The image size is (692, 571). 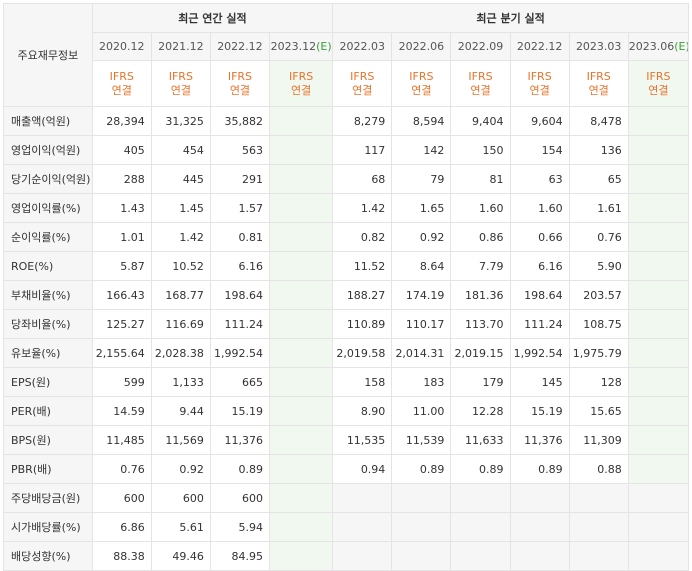 I want to click on quarter-value-cell: 2,014.31, so click(x=421, y=353).